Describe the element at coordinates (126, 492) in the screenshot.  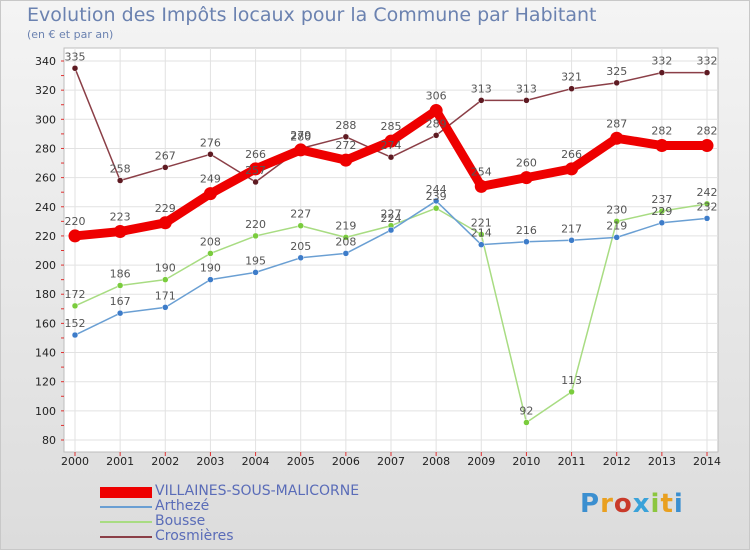
I see `legend-swatch-villaines` at that location.